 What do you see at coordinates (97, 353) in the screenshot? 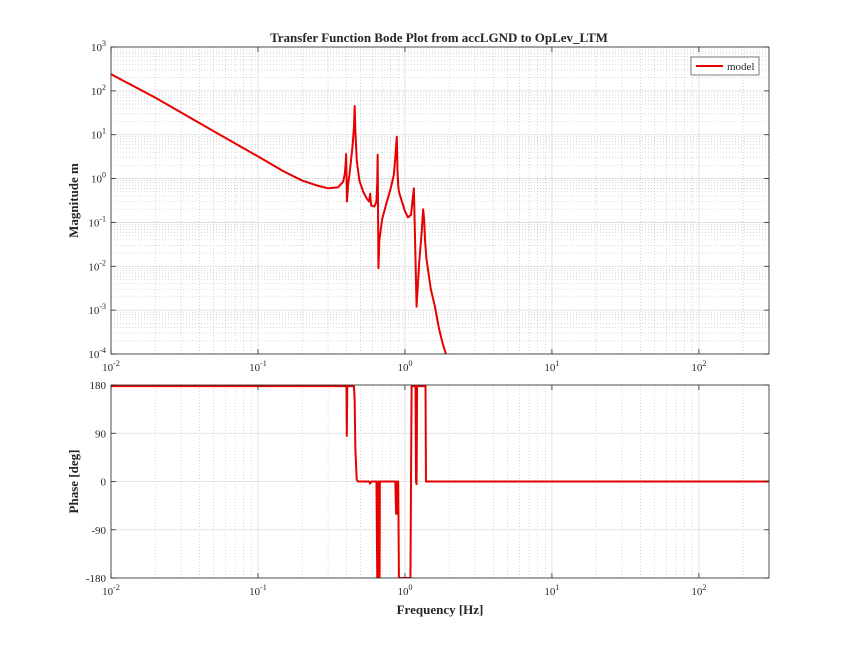
I see `magnitude-y-tick-label: 10⁻⁴` at bounding box center [97, 353].